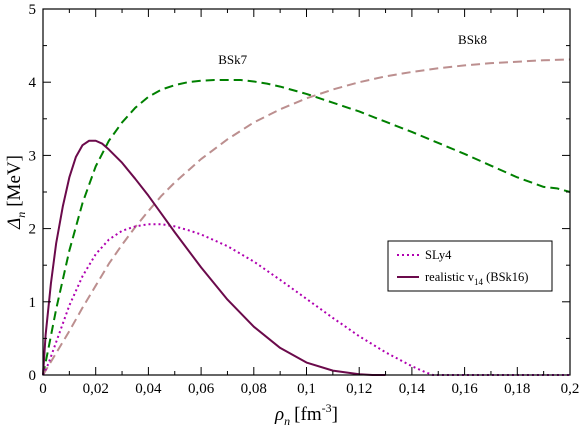  Describe the element at coordinates (479, 282) in the screenshot. I see `legend-label-realistic-subscript: 14` at that location.